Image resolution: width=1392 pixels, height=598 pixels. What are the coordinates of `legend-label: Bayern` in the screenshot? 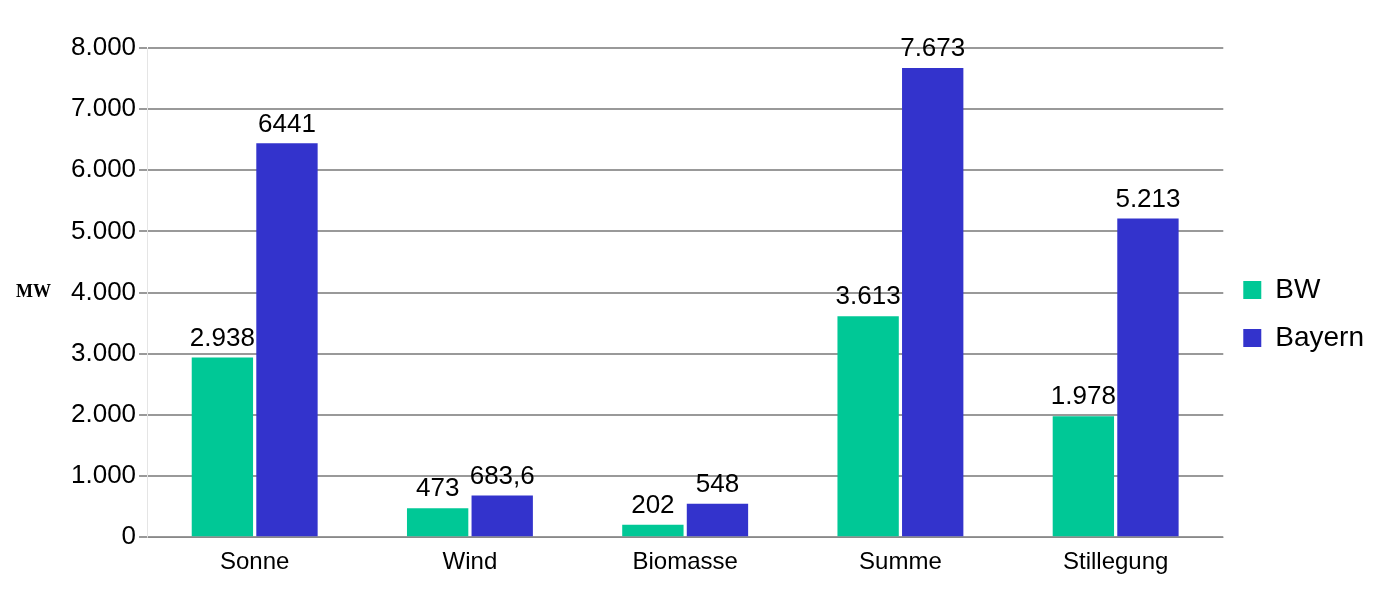 It's located at (1319, 336).